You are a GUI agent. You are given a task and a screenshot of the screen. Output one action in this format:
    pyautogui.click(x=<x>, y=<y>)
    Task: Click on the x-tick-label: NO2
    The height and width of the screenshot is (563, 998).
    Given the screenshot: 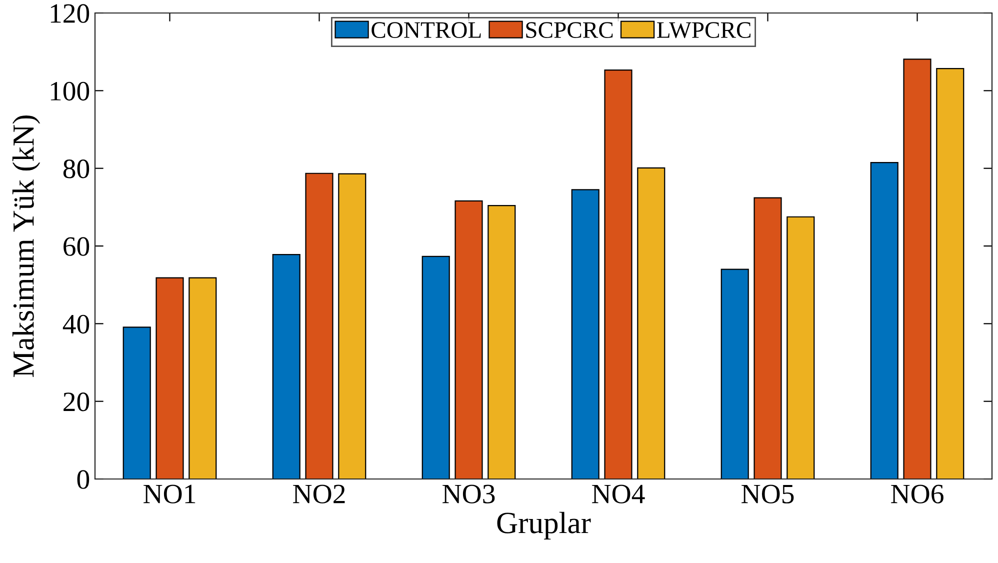 What is the action you would take?
    pyautogui.click(x=319, y=494)
    